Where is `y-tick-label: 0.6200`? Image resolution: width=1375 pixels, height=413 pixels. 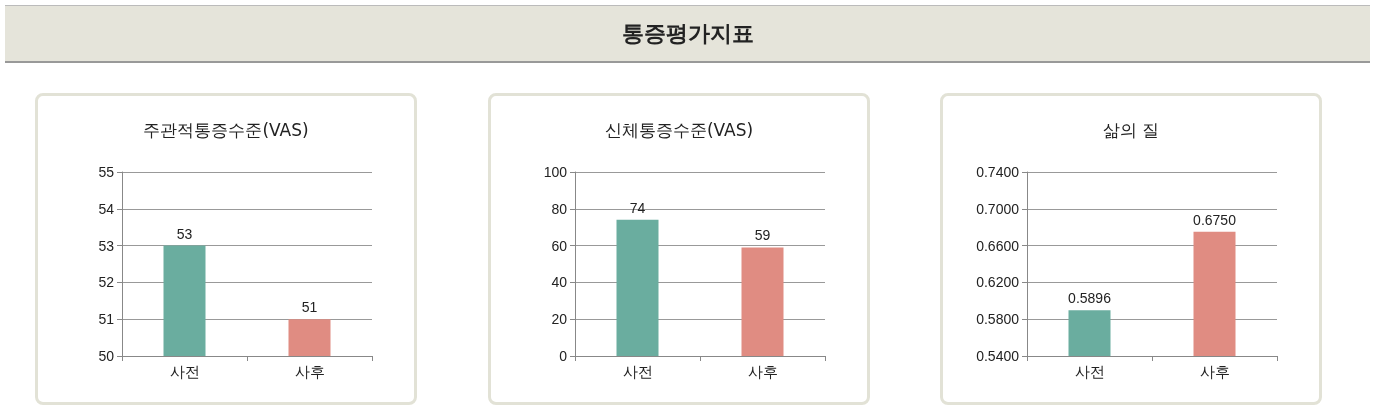 y-tick-label: 0.6200 is located at coordinates (998, 282).